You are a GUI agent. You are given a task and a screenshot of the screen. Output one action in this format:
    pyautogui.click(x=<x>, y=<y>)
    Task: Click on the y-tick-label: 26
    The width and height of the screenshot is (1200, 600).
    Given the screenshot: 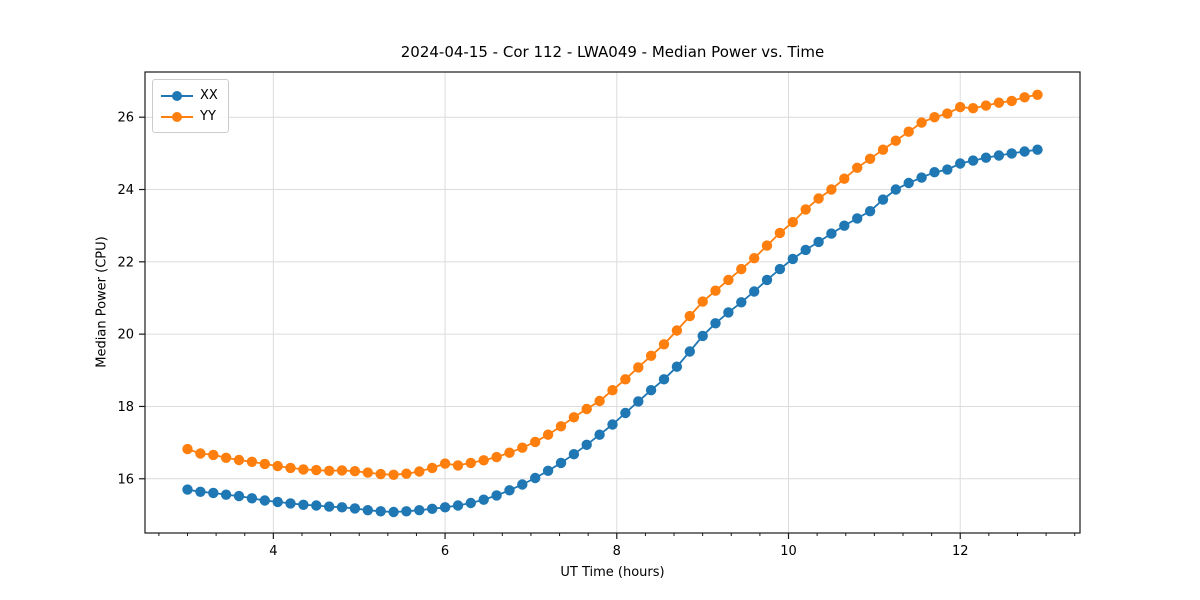 What is the action you would take?
    pyautogui.click(x=125, y=118)
    